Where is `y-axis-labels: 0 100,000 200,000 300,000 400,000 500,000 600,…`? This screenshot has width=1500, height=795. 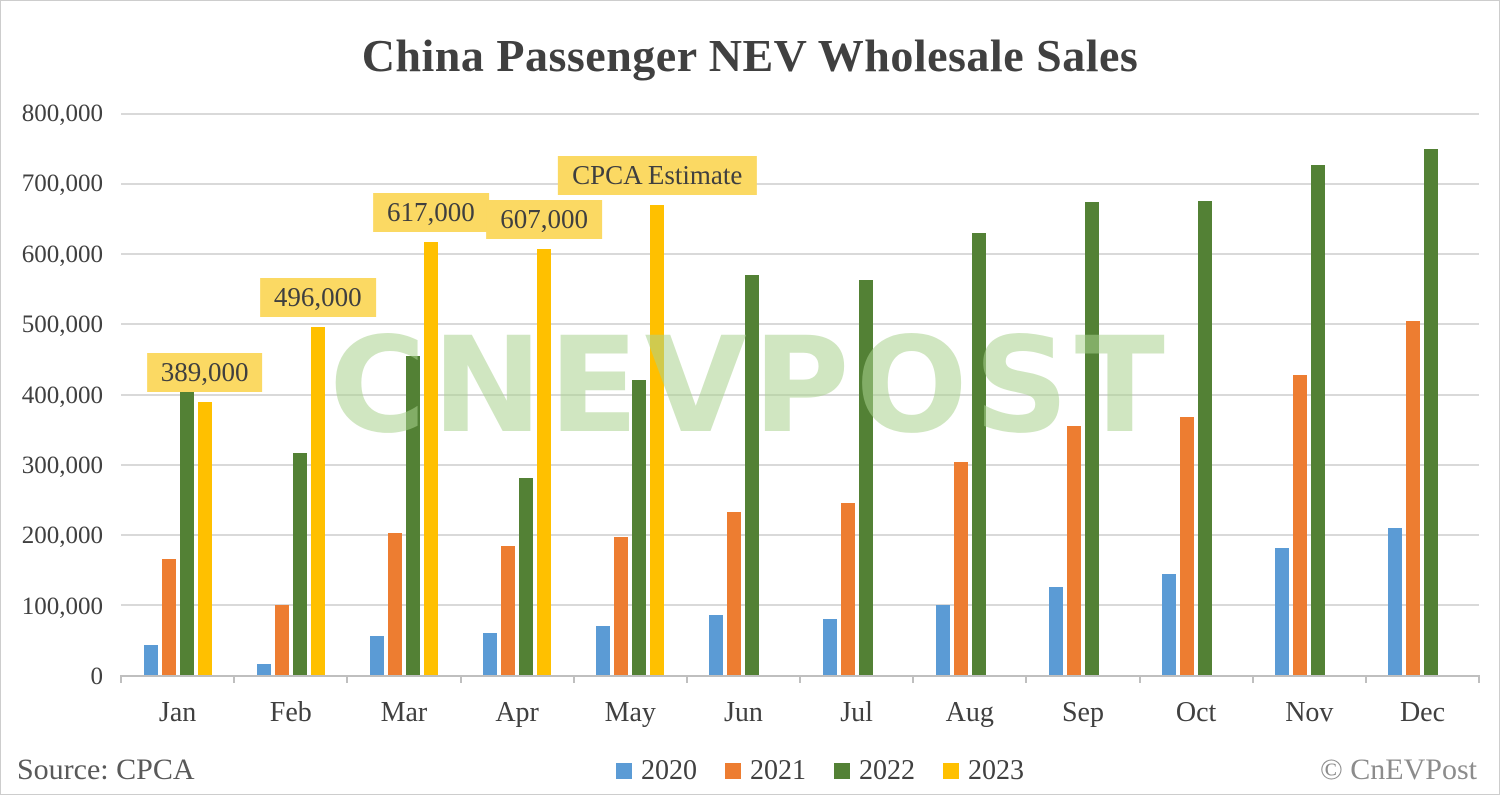
y-axis-labels: 0 100,000 200,000 300,000 400,000 500,000 600,… is located at coordinates (52, 395).